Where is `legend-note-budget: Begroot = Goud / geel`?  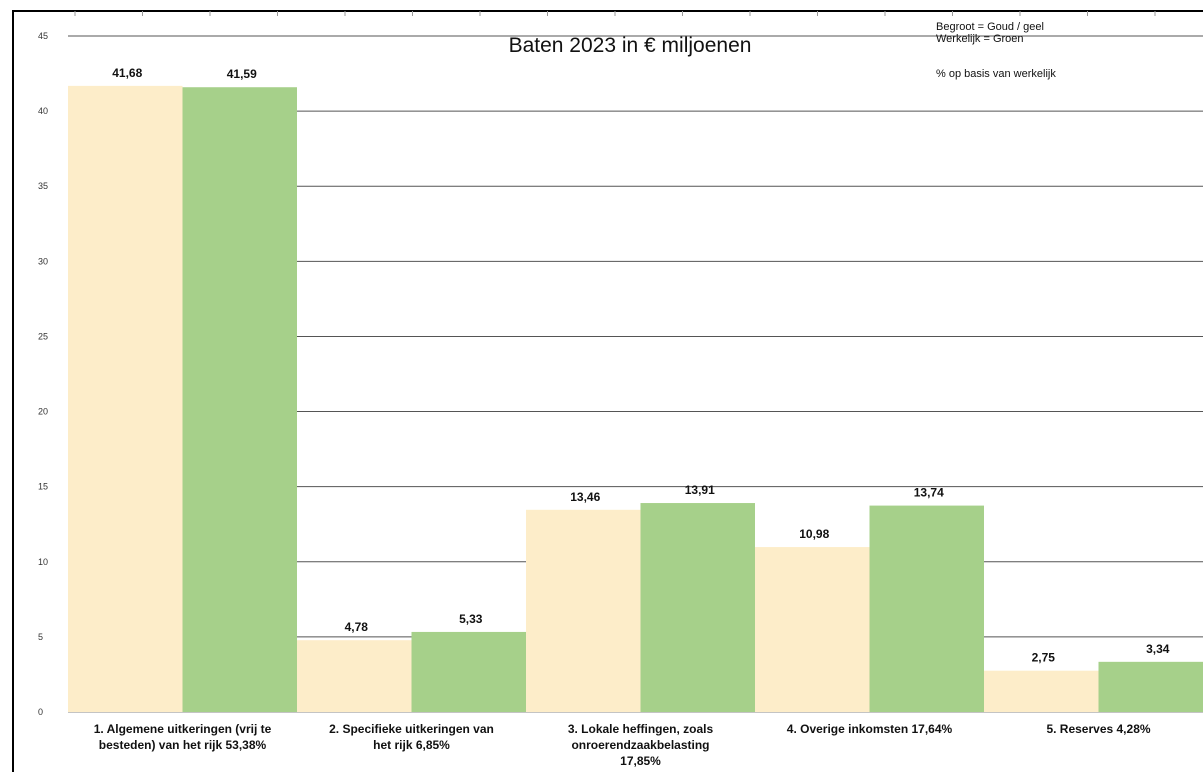
legend-note-budget: Begroot = Goud / geel is located at coordinates (990, 27).